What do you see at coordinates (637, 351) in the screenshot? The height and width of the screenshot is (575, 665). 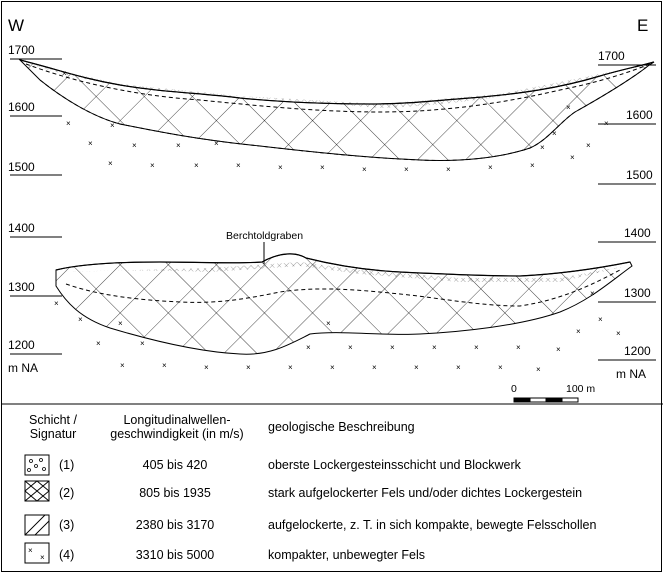 I see `bottom-right-tick-1200: 1200` at bounding box center [637, 351].